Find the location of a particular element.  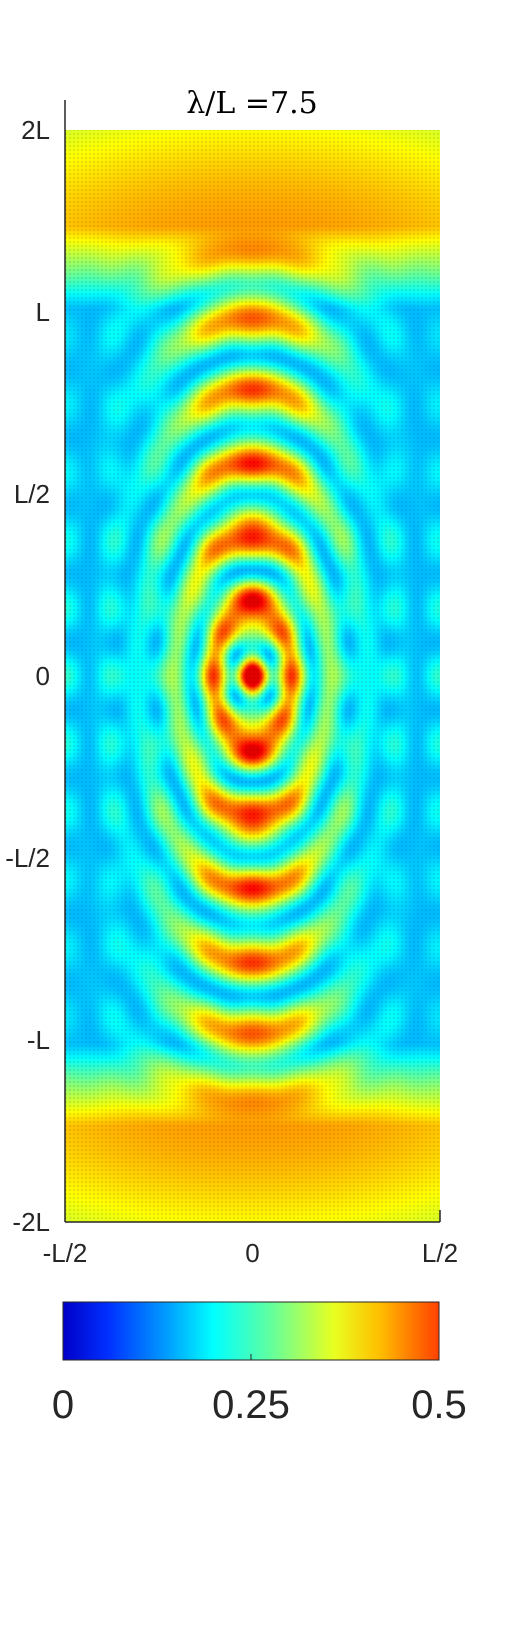

colorbar-gradient is located at coordinates (251, 1331).